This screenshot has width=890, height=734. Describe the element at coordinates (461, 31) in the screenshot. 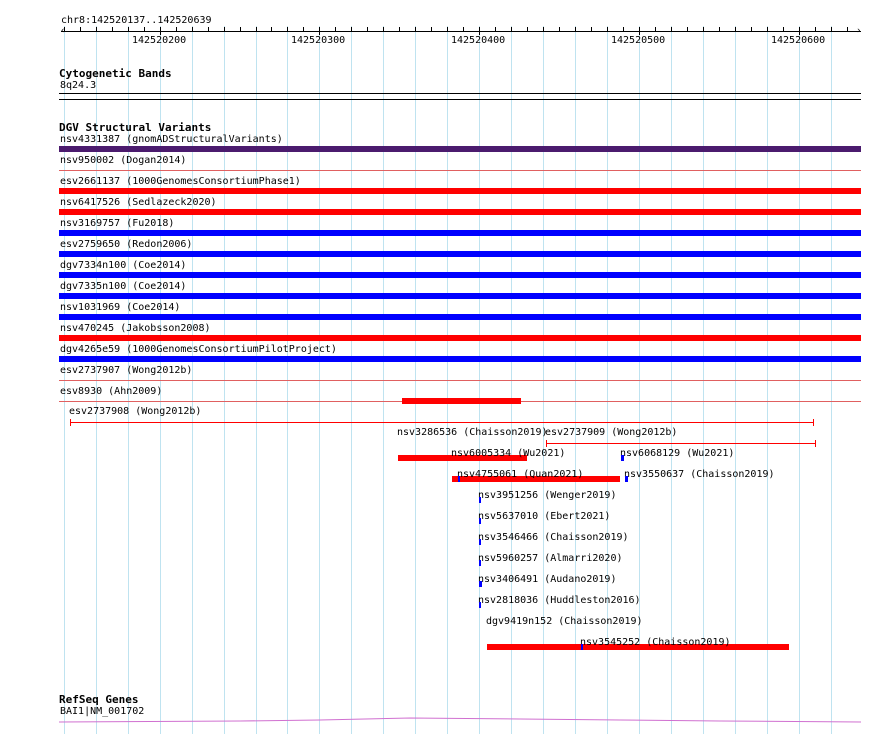

I see `ruler-axis` at that location.